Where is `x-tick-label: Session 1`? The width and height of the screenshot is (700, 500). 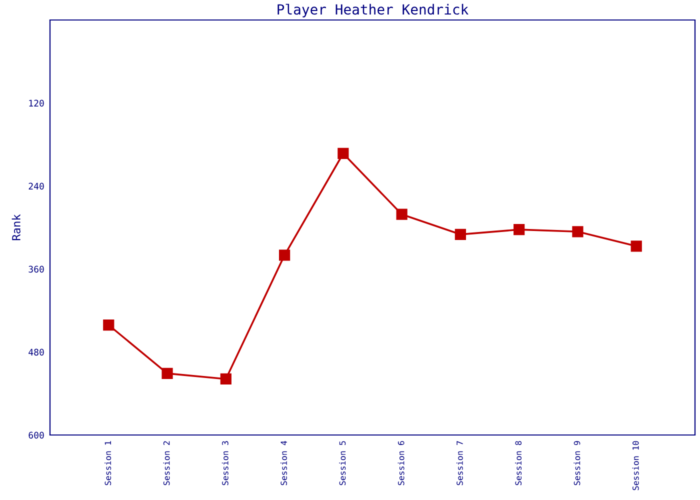
x-tick-label: Session 1 is located at coordinates (108, 463).